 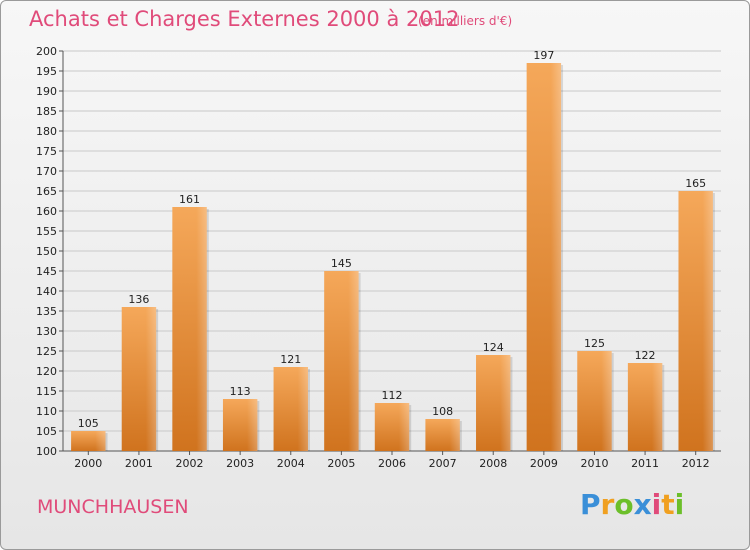 What do you see at coordinates (46, 91) in the screenshot?
I see `y-tick-label: 190` at bounding box center [46, 91].